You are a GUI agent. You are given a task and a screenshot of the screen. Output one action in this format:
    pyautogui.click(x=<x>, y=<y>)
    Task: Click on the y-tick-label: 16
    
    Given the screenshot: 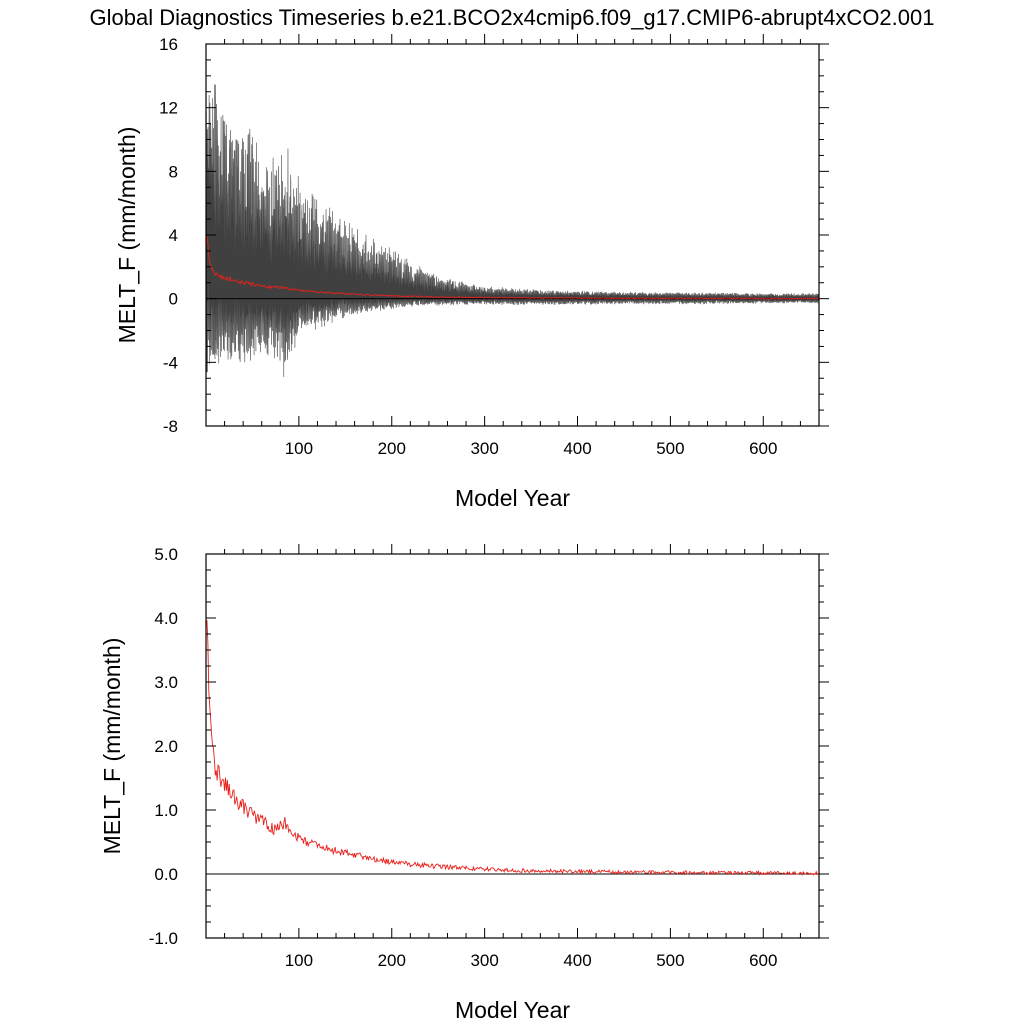 What is the action you would take?
    pyautogui.click(x=168, y=44)
    